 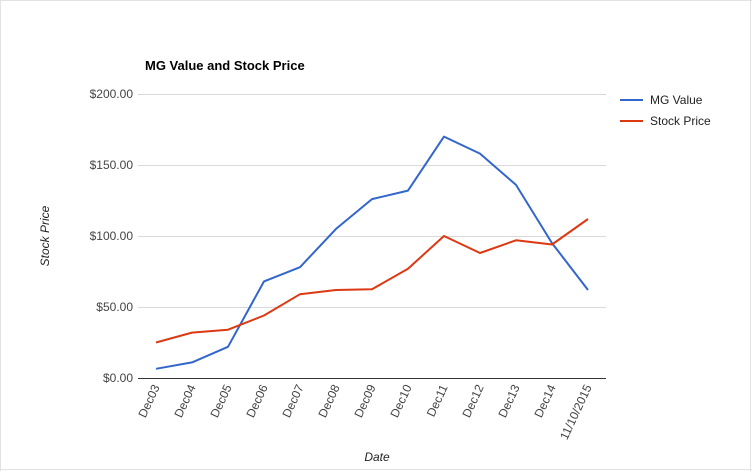 What do you see at coordinates (364, 401) in the screenshot?
I see `x-tick-label: Dec09` at bounding box center [364, 401].